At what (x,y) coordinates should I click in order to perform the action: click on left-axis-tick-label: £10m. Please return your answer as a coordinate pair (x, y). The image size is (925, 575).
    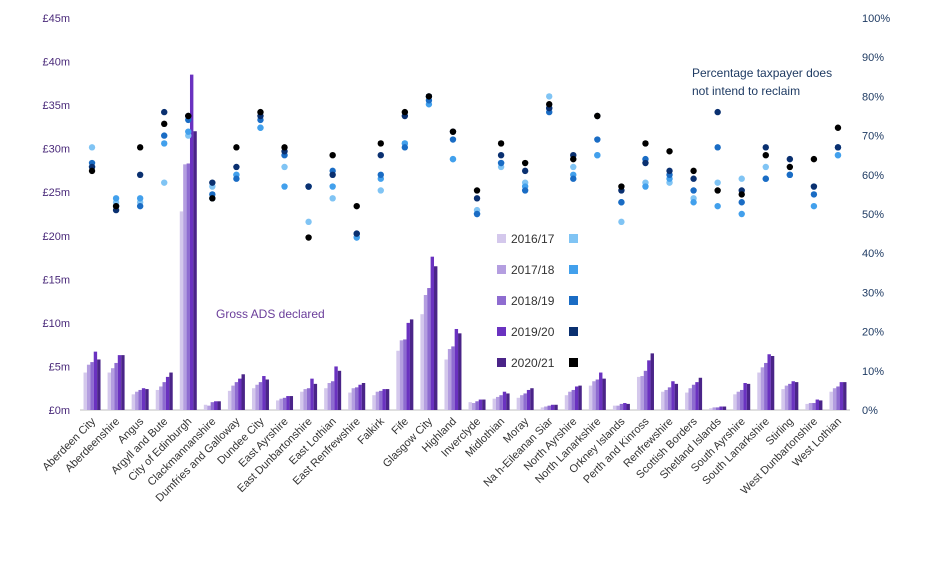
    Looking at the image, I should click on (56, 324).